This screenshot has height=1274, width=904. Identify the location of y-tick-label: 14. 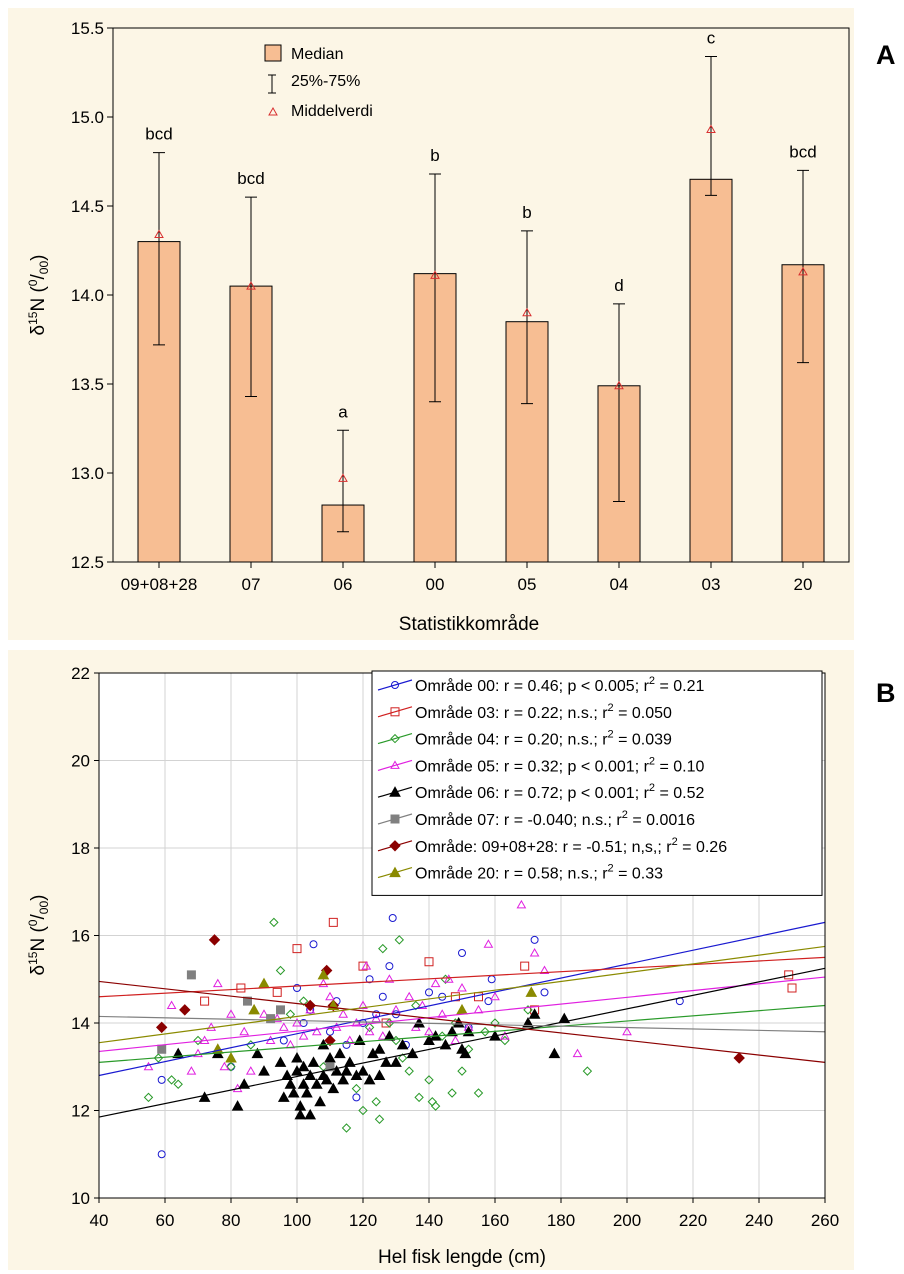
(80, 1023).